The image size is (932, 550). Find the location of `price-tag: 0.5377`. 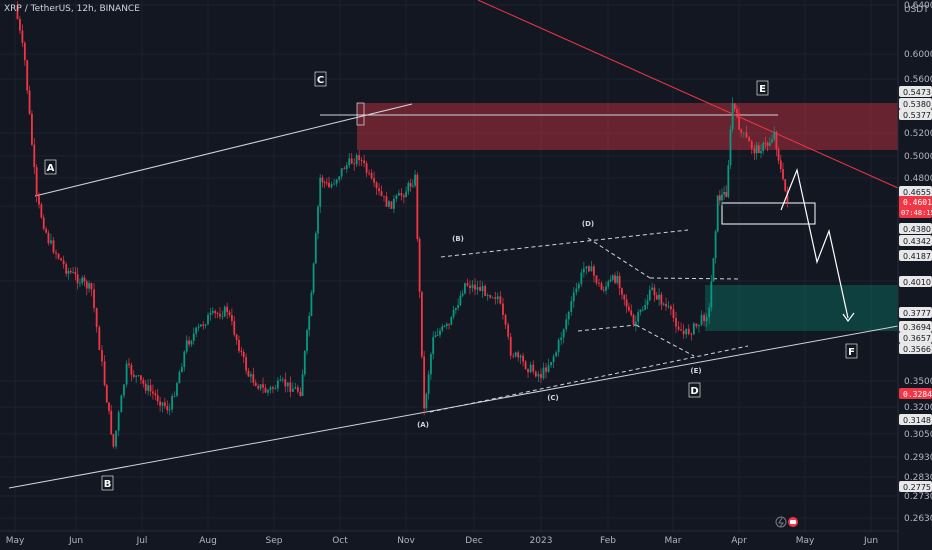

price-tag: 0.5377 is located at coordinates (915, 114).